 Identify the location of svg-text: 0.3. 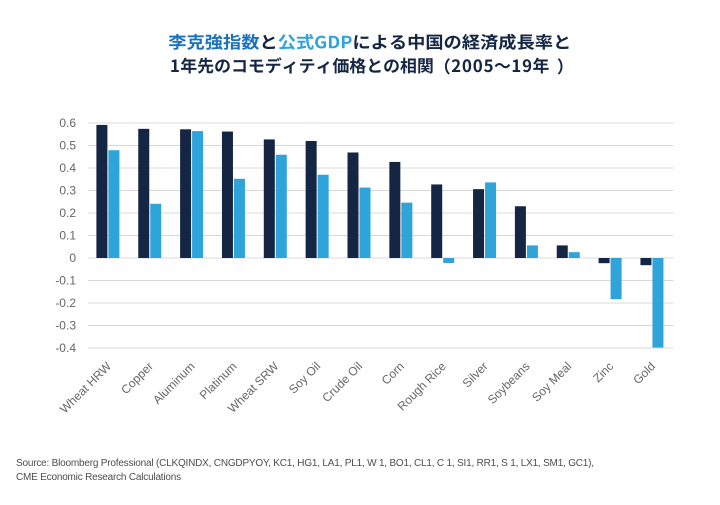
(67, 191).